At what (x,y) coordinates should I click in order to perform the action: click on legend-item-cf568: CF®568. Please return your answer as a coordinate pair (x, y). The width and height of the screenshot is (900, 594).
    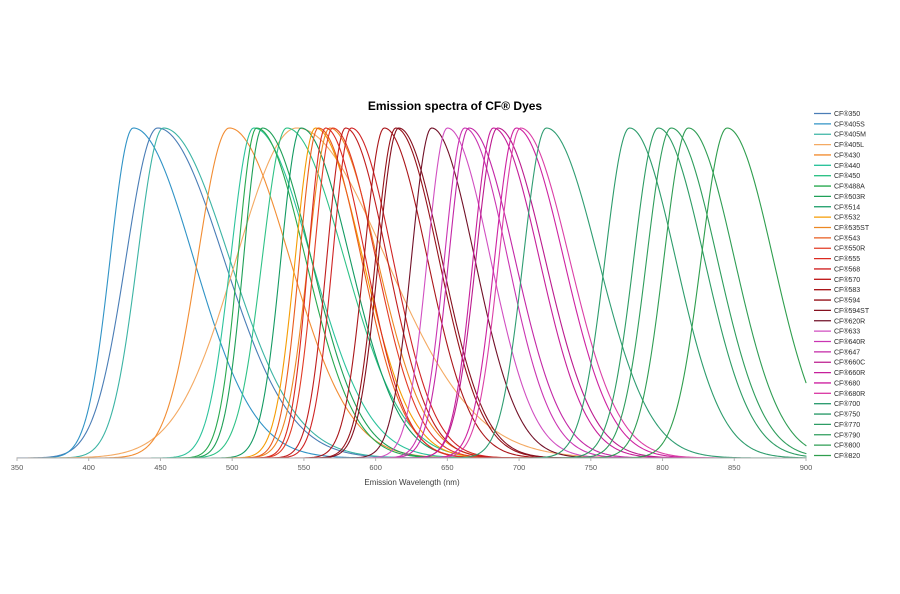
    Looking at the image, I should click on (837, 269).